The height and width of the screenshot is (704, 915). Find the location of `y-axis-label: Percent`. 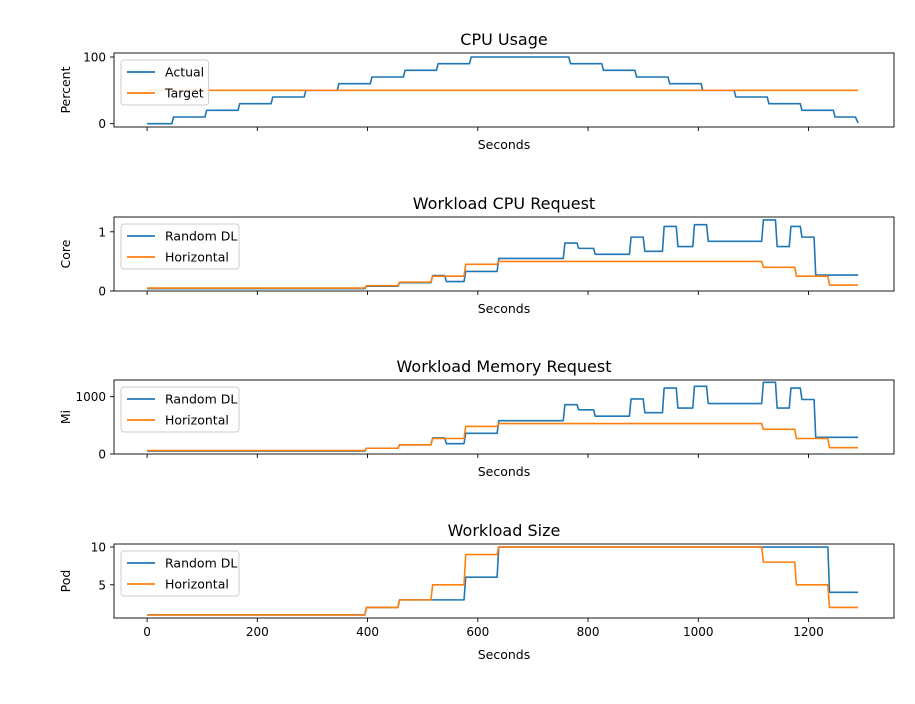

y-axis-label: Percent is located at coordinates (65, 89).